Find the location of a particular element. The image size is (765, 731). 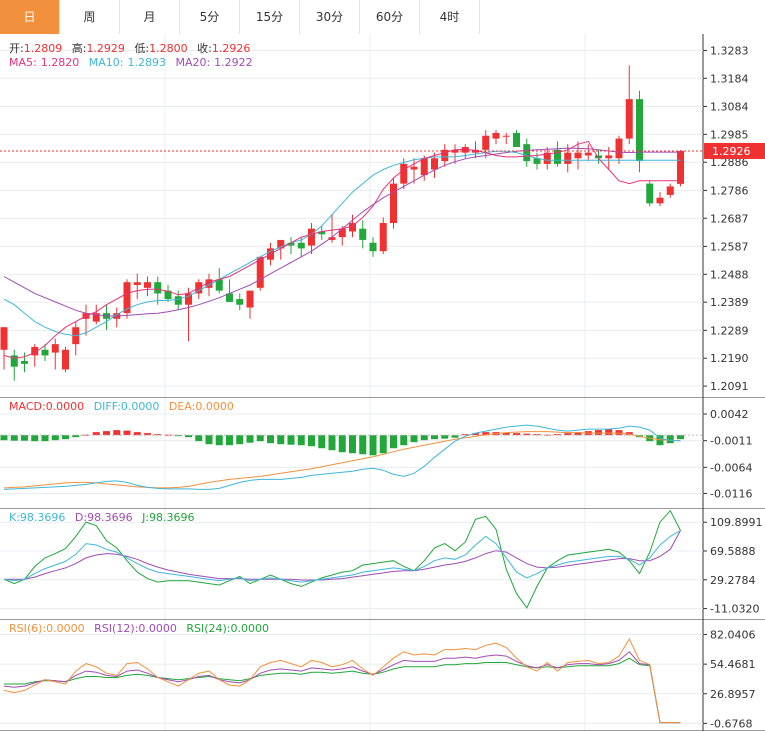

tab-30min: 30分 is located at coordinates (330, 17).